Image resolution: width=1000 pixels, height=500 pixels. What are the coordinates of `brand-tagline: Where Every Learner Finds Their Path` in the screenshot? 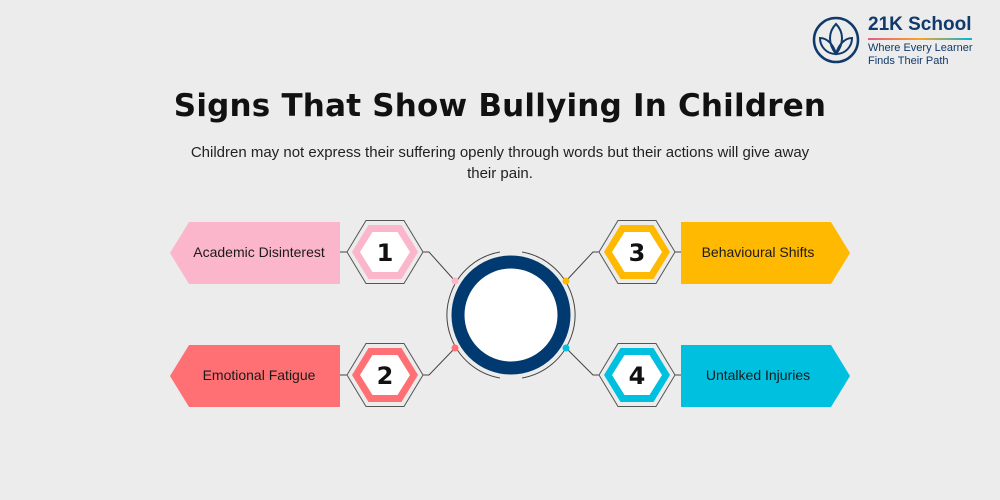 It's located at (920, 55).